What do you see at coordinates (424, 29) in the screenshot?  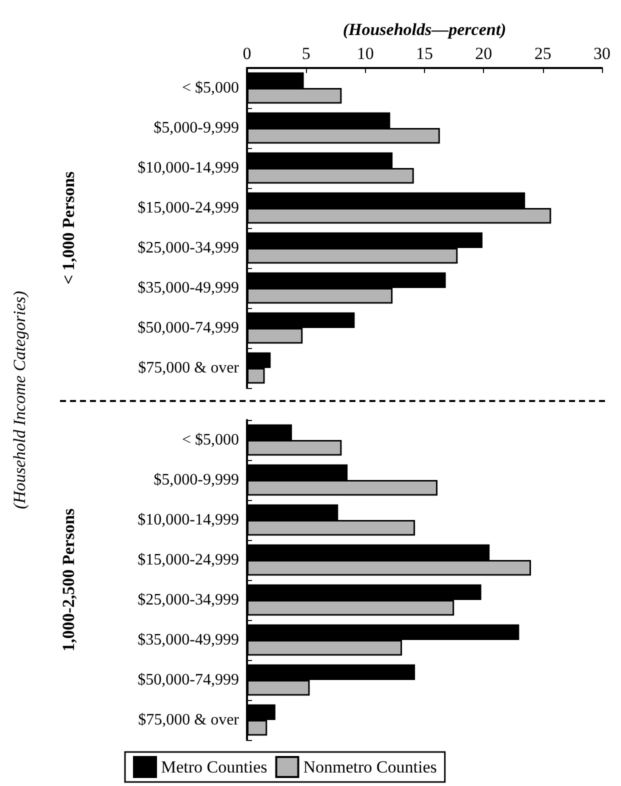 I see `x-axis-title: (Households—percent)` at bounding box center [424, 29].